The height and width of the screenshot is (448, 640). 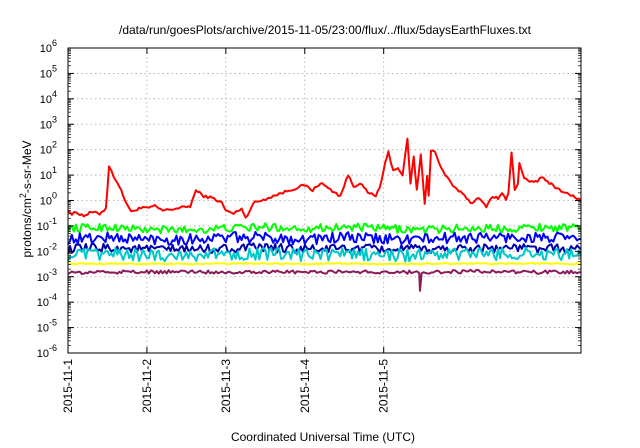 What do you see at coordinates (48, 97) in the screenshot?
I see `y-tick-label: 10⁴` at bounding box center [48, 97].